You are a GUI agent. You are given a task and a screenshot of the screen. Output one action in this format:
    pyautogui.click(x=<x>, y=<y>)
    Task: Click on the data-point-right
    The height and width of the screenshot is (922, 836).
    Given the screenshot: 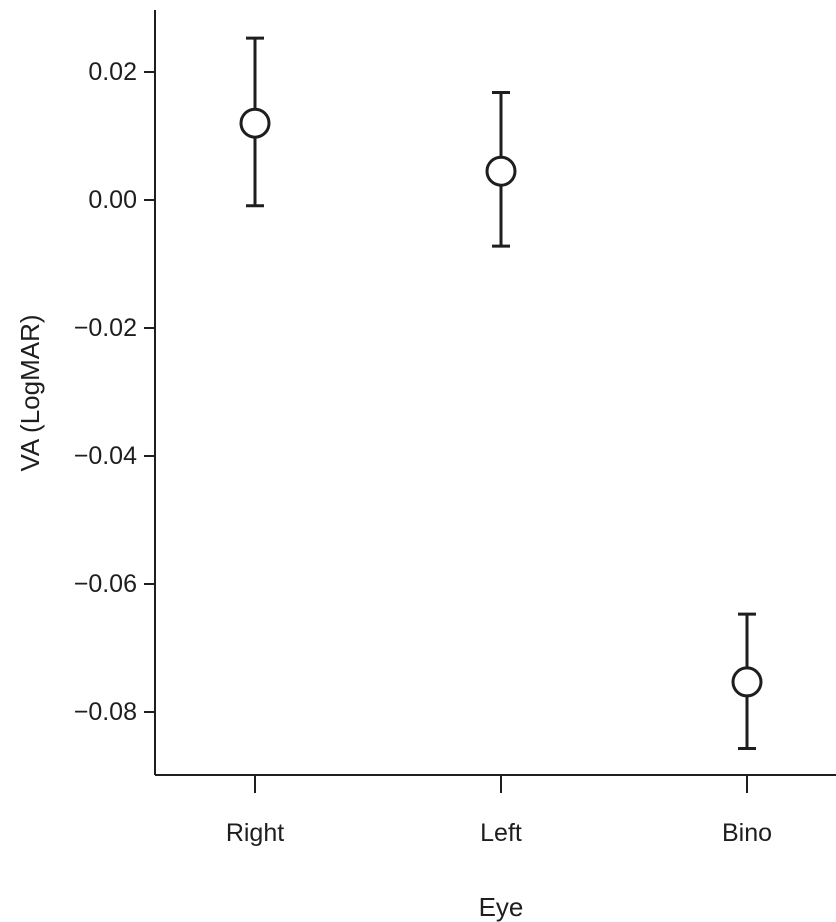 What is the action you would take?
    pyautogui.click(x=255, y=122)
    